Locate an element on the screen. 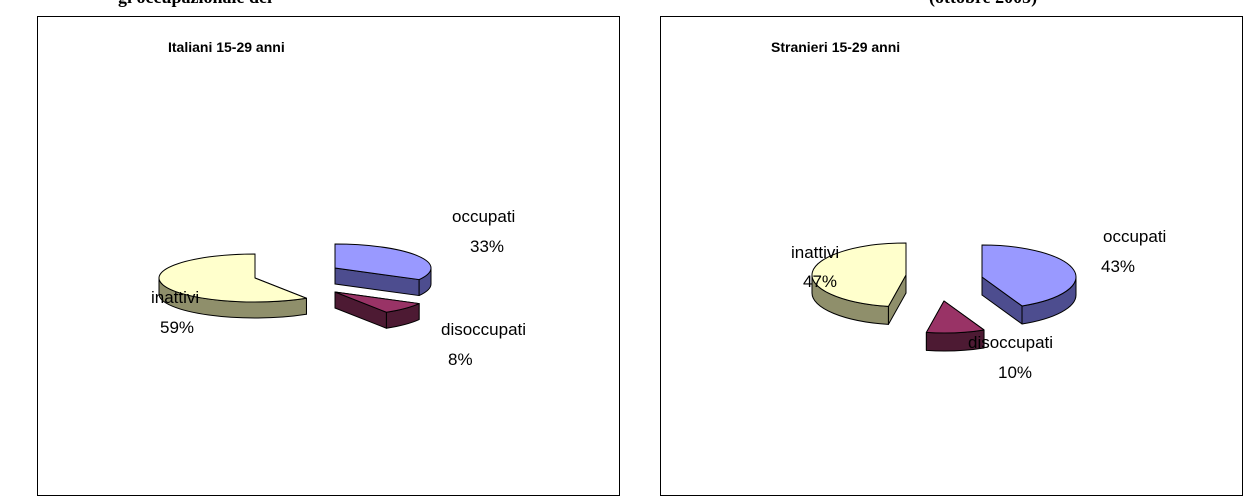 This screenshot has width=1245, height=497. slice-inattivi-stranieri is located at coordinates (859, 283).